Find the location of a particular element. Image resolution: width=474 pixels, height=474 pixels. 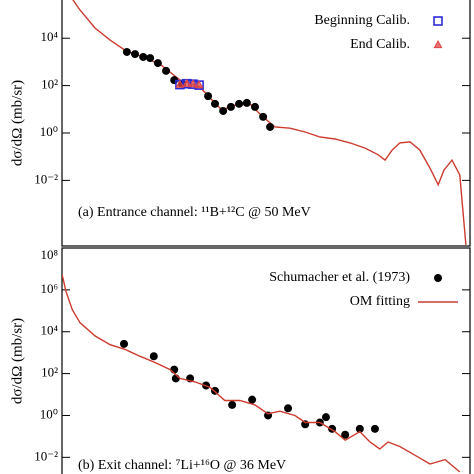

legend-label: OM fitting is located at coordinates (380, 301).